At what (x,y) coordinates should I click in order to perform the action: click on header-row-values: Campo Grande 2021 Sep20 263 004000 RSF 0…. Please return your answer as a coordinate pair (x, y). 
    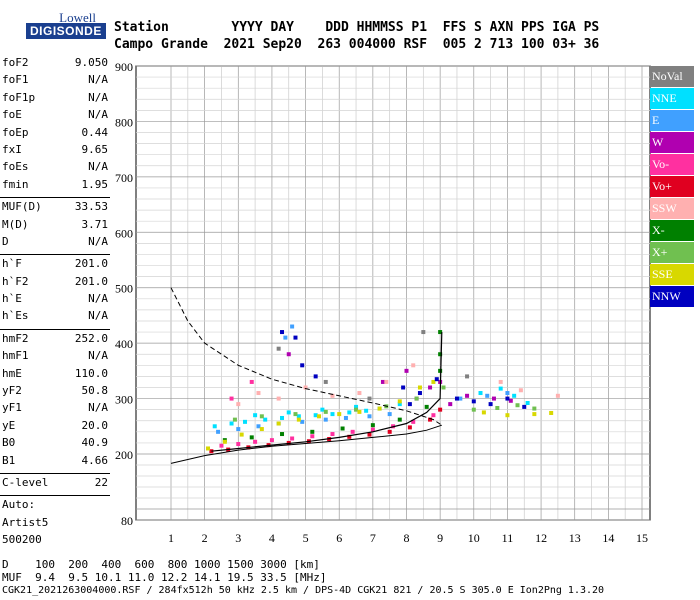
    Looking at the image, I should click on (357, 44).